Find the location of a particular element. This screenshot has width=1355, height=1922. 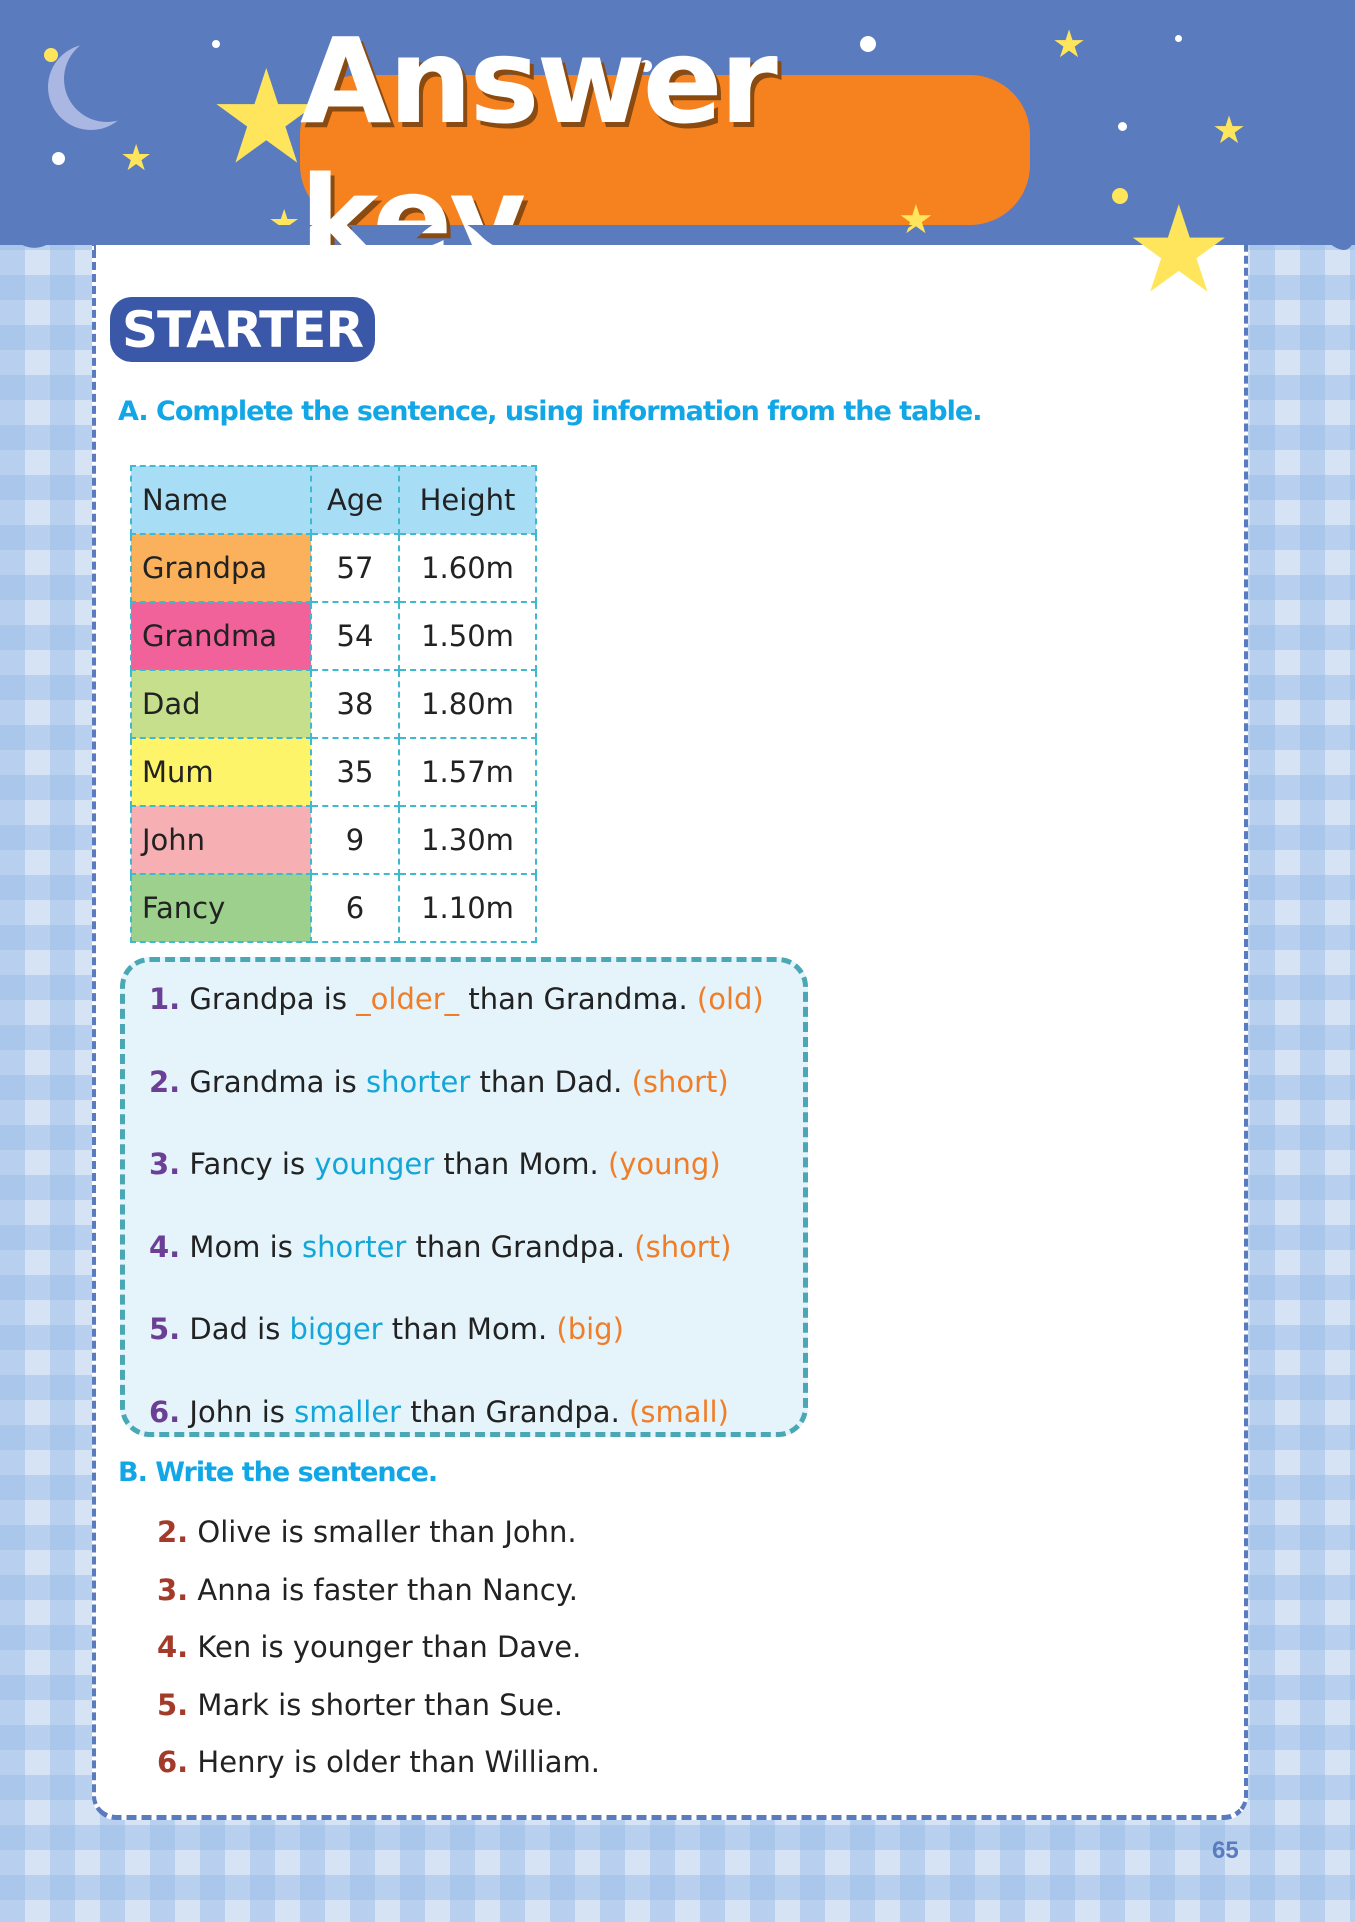

section-badge-label: STARTER is located at coordinates (243, 329).